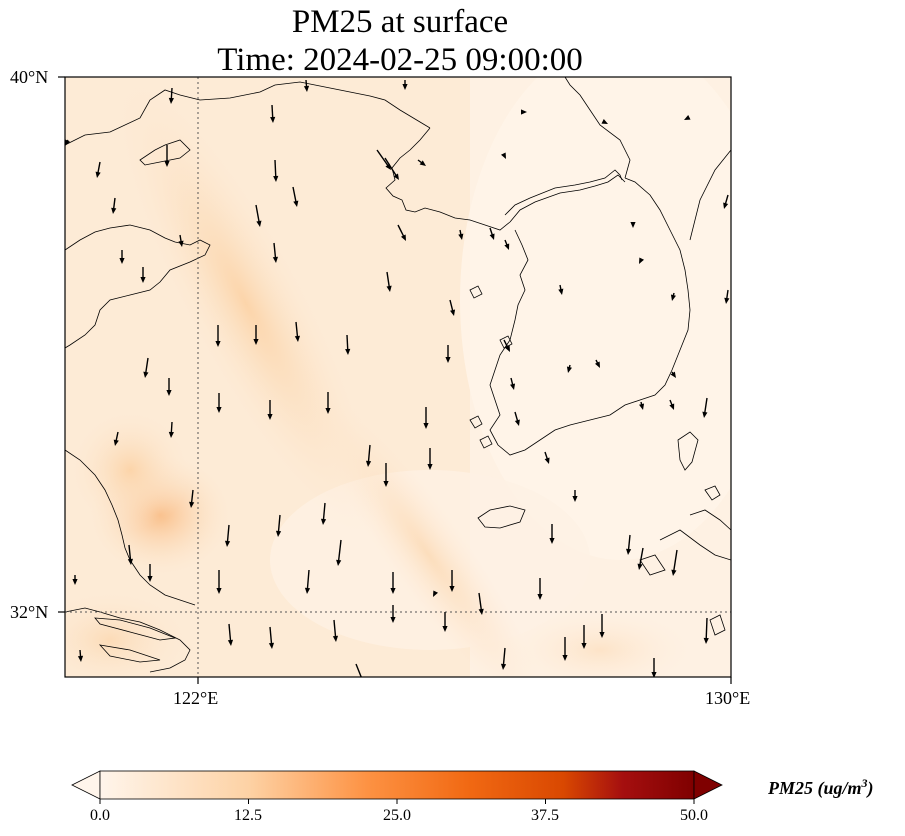 The height and width of the screenshot is (836, 905). Describe the element at coordinates (29, 77) in the screenshot. I see `lat-label-40n: 40°N` at that location.